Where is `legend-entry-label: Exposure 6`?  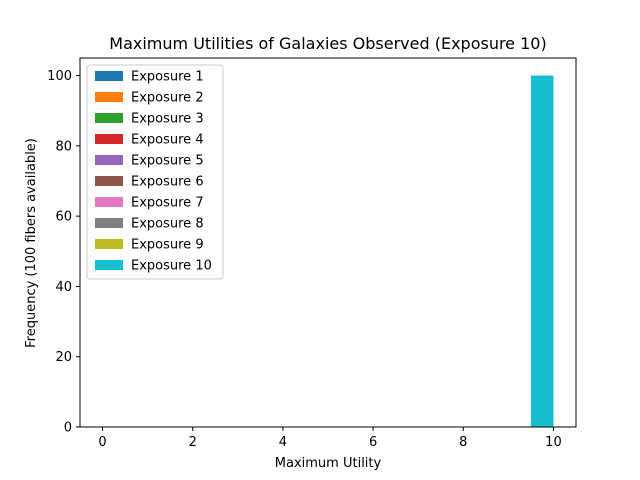
legend-entry-label: Exposure 6 is located at coordinates (167, 182).